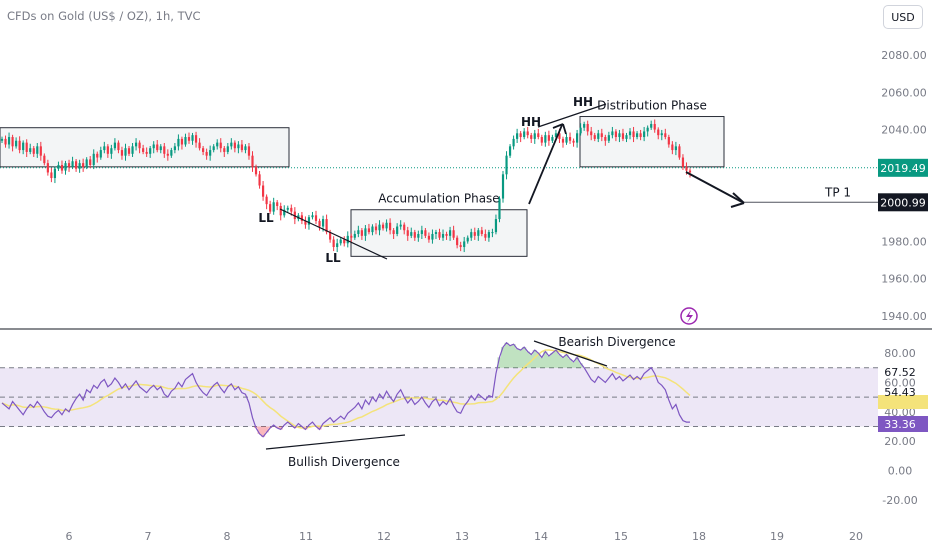 This screenshot has height=550, width=932. Describe the element at coordinates (904, 279) in the screenshot. I see `price-tick-label: 1960.00` at that location.